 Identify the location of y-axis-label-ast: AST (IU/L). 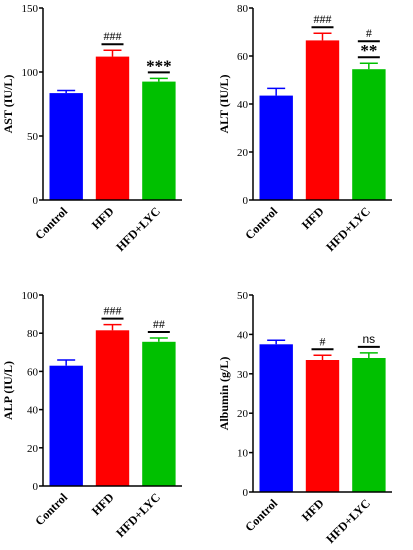
(8, 104).